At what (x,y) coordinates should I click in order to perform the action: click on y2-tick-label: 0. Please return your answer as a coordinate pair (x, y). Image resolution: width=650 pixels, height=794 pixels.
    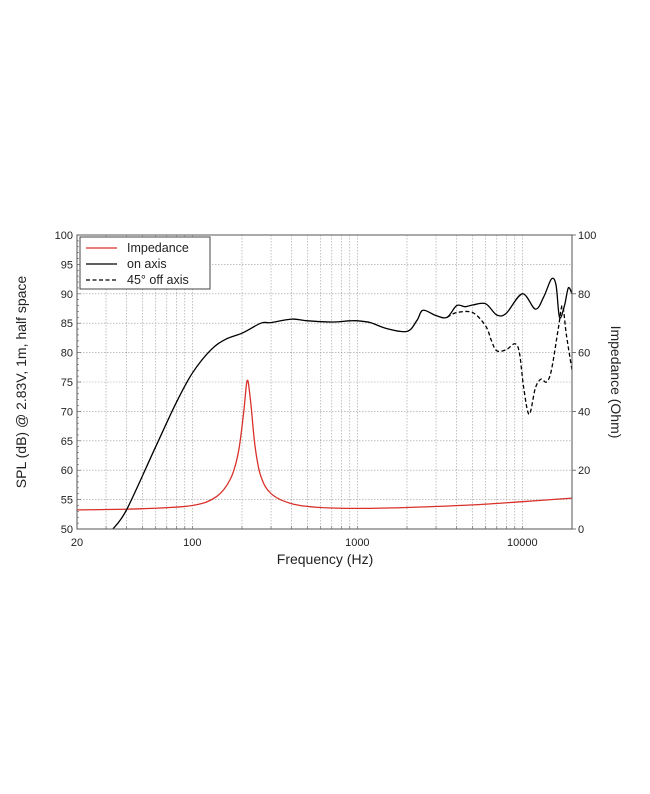
    Looking at the image, I should click on (581, 530).